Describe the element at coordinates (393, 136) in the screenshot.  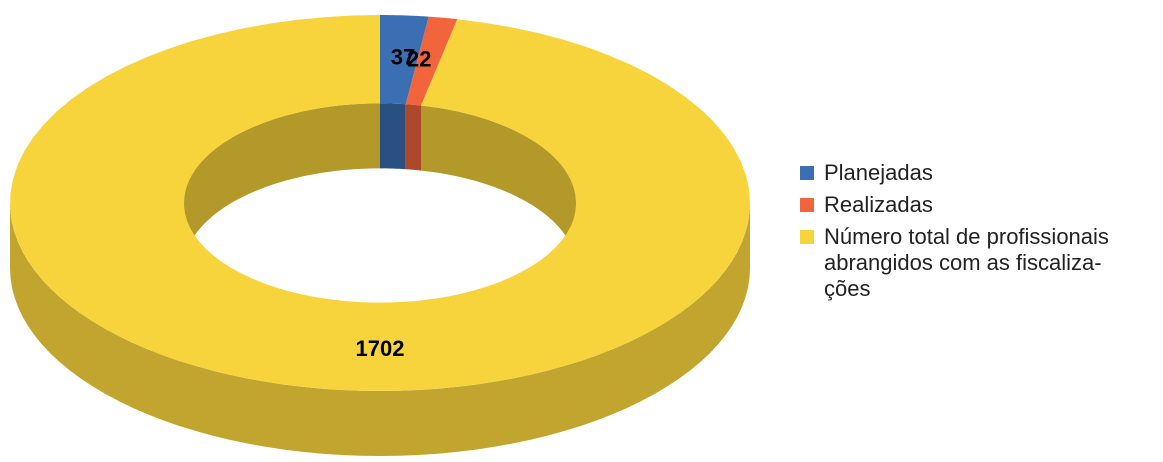
I see `inner-wall-planejadas` at that location.